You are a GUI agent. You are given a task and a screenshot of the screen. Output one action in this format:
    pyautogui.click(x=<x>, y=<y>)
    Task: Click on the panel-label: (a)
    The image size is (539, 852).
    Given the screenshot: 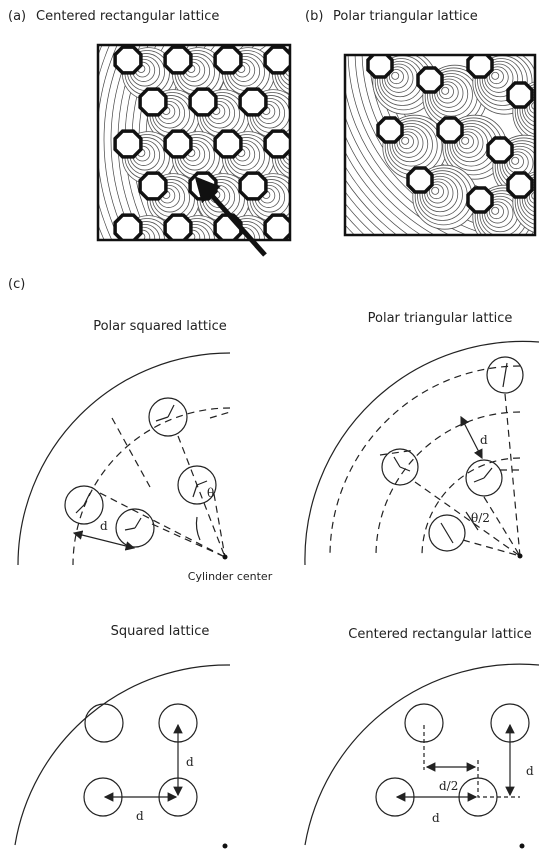 What is the action you would take?
    pyautogui.click(x=17, y=16)
    